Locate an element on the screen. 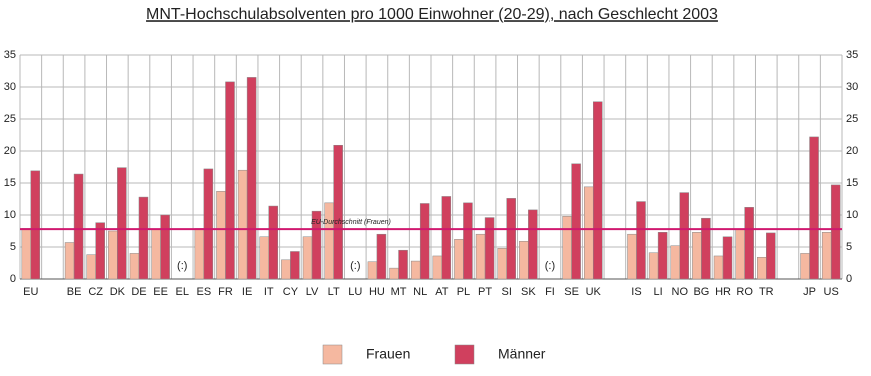 The width and height of the screenshot is (871, 376). x-tick-label: LI is located at coordinates (658, 292).